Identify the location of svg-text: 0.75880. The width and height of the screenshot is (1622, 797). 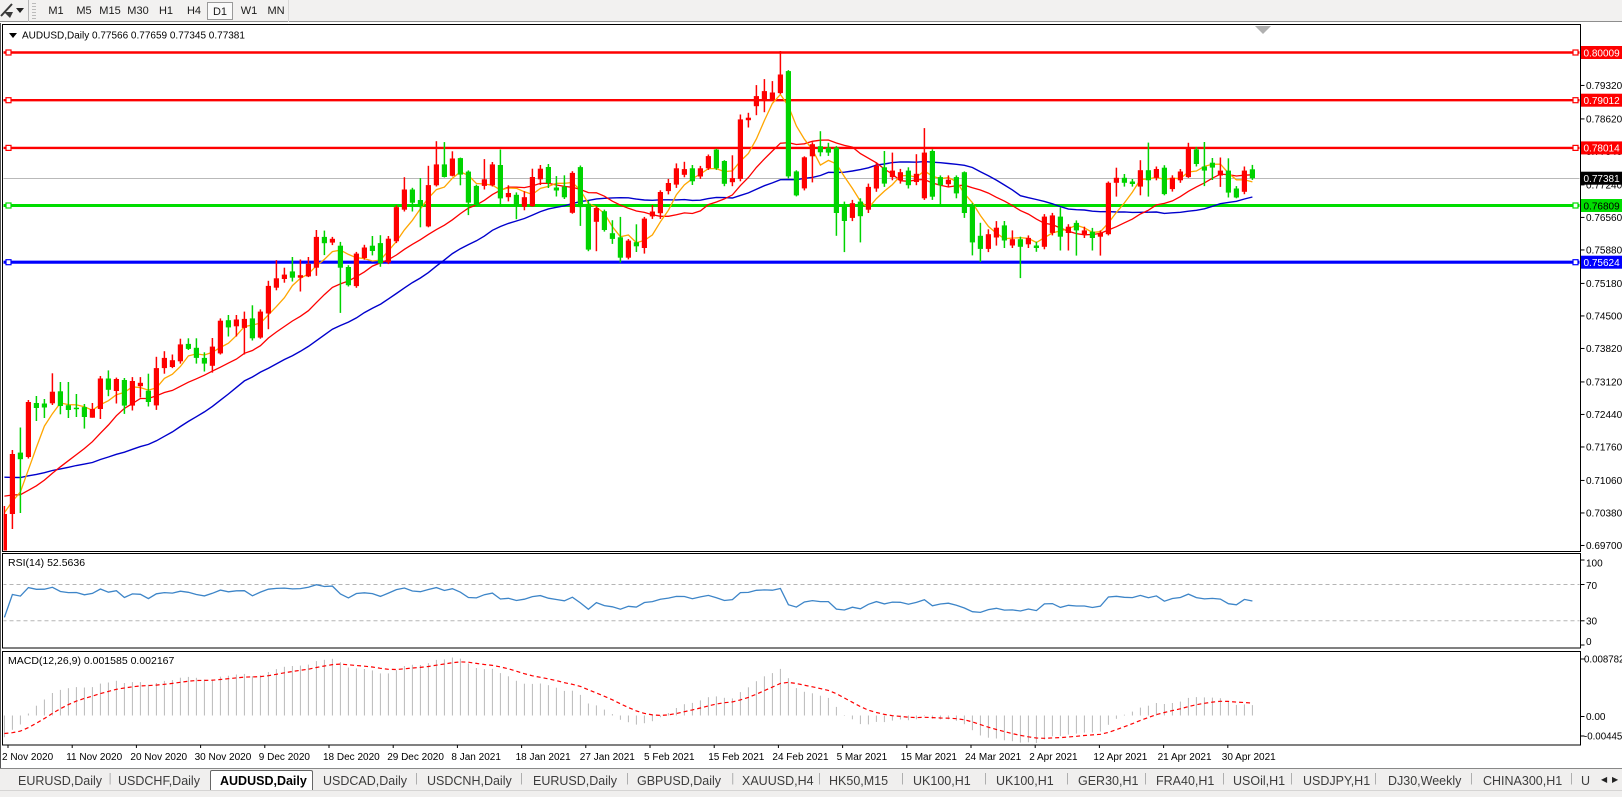
(1604, 250).